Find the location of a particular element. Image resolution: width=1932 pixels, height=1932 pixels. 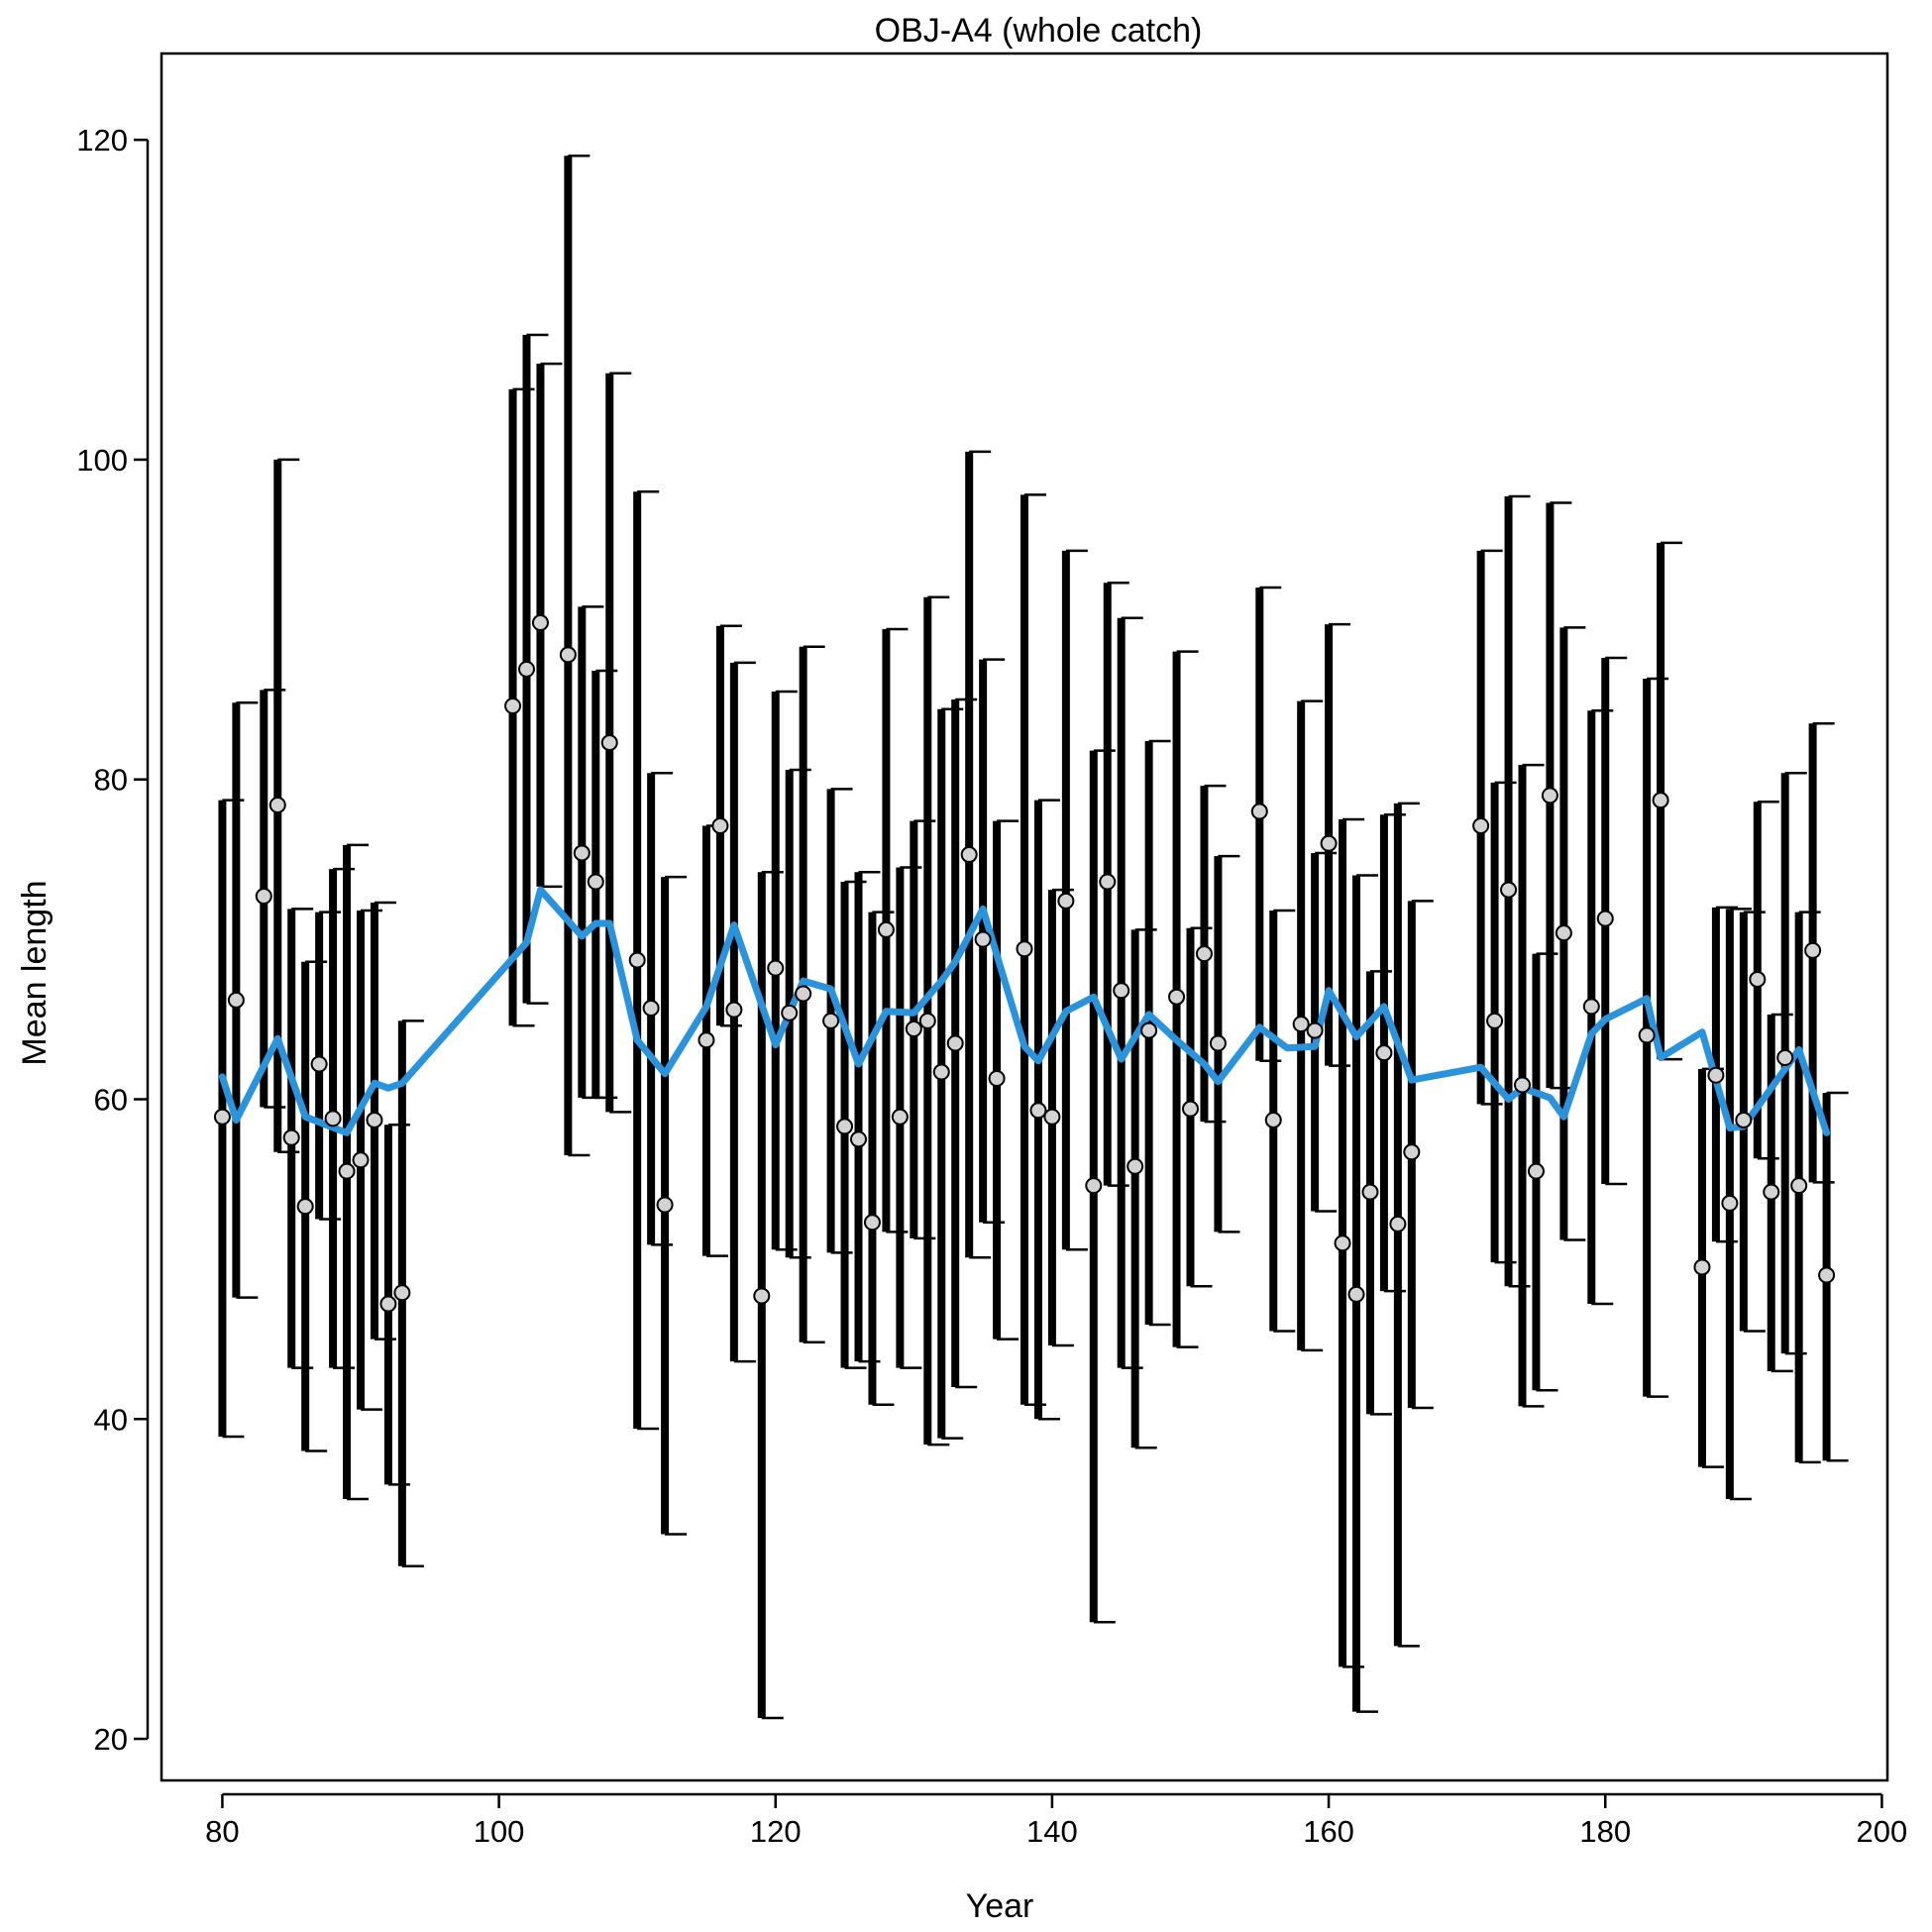

x-tick-label: 200 is located at coordinates (1882, 1831).